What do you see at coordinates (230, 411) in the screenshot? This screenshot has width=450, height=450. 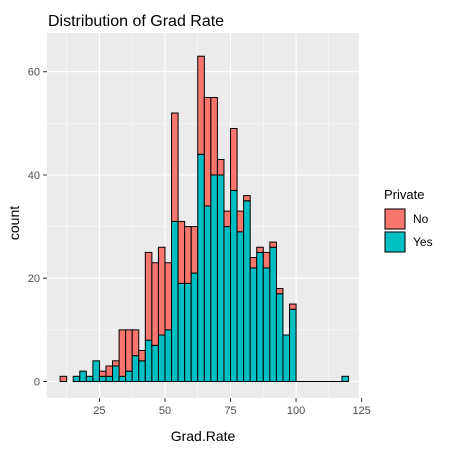 I see `x-tick-label: 75` at bounding box center [230, 411].